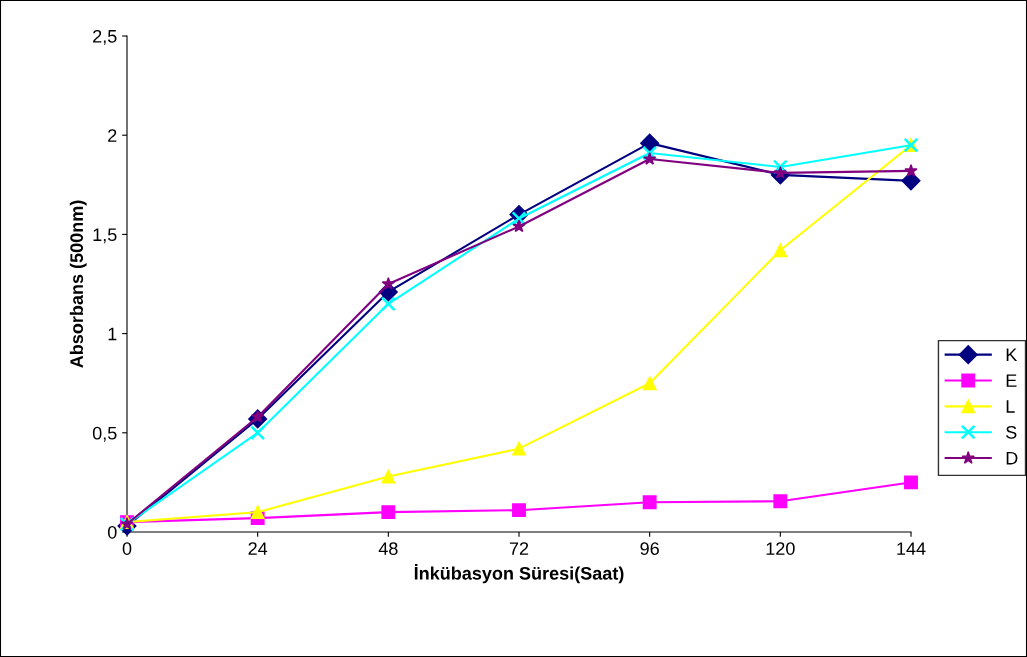 The image size is (1027, 657). I want to click on legend-label: D, so click(1012, 458).